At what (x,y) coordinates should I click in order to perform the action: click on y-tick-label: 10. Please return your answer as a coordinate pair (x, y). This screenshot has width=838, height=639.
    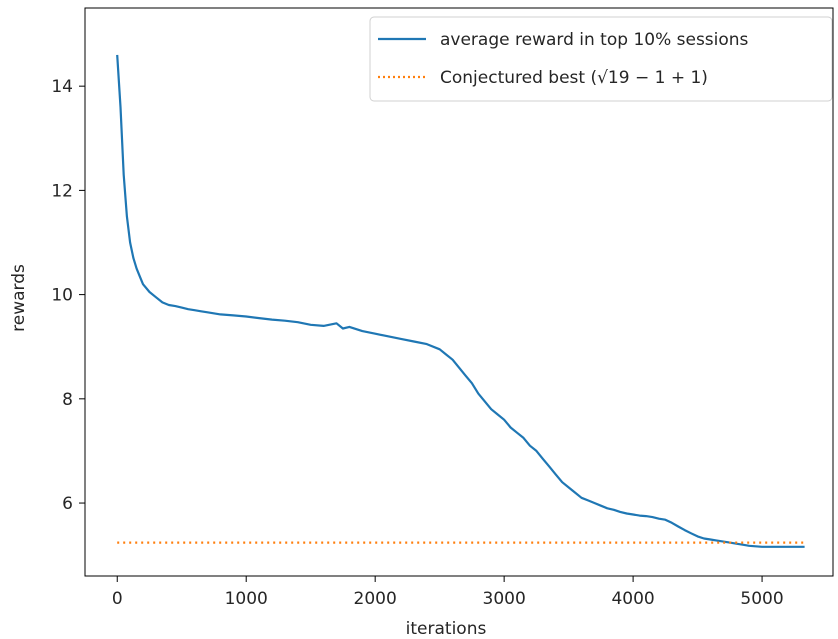
    Looking at the image, I should click on (62, 296).